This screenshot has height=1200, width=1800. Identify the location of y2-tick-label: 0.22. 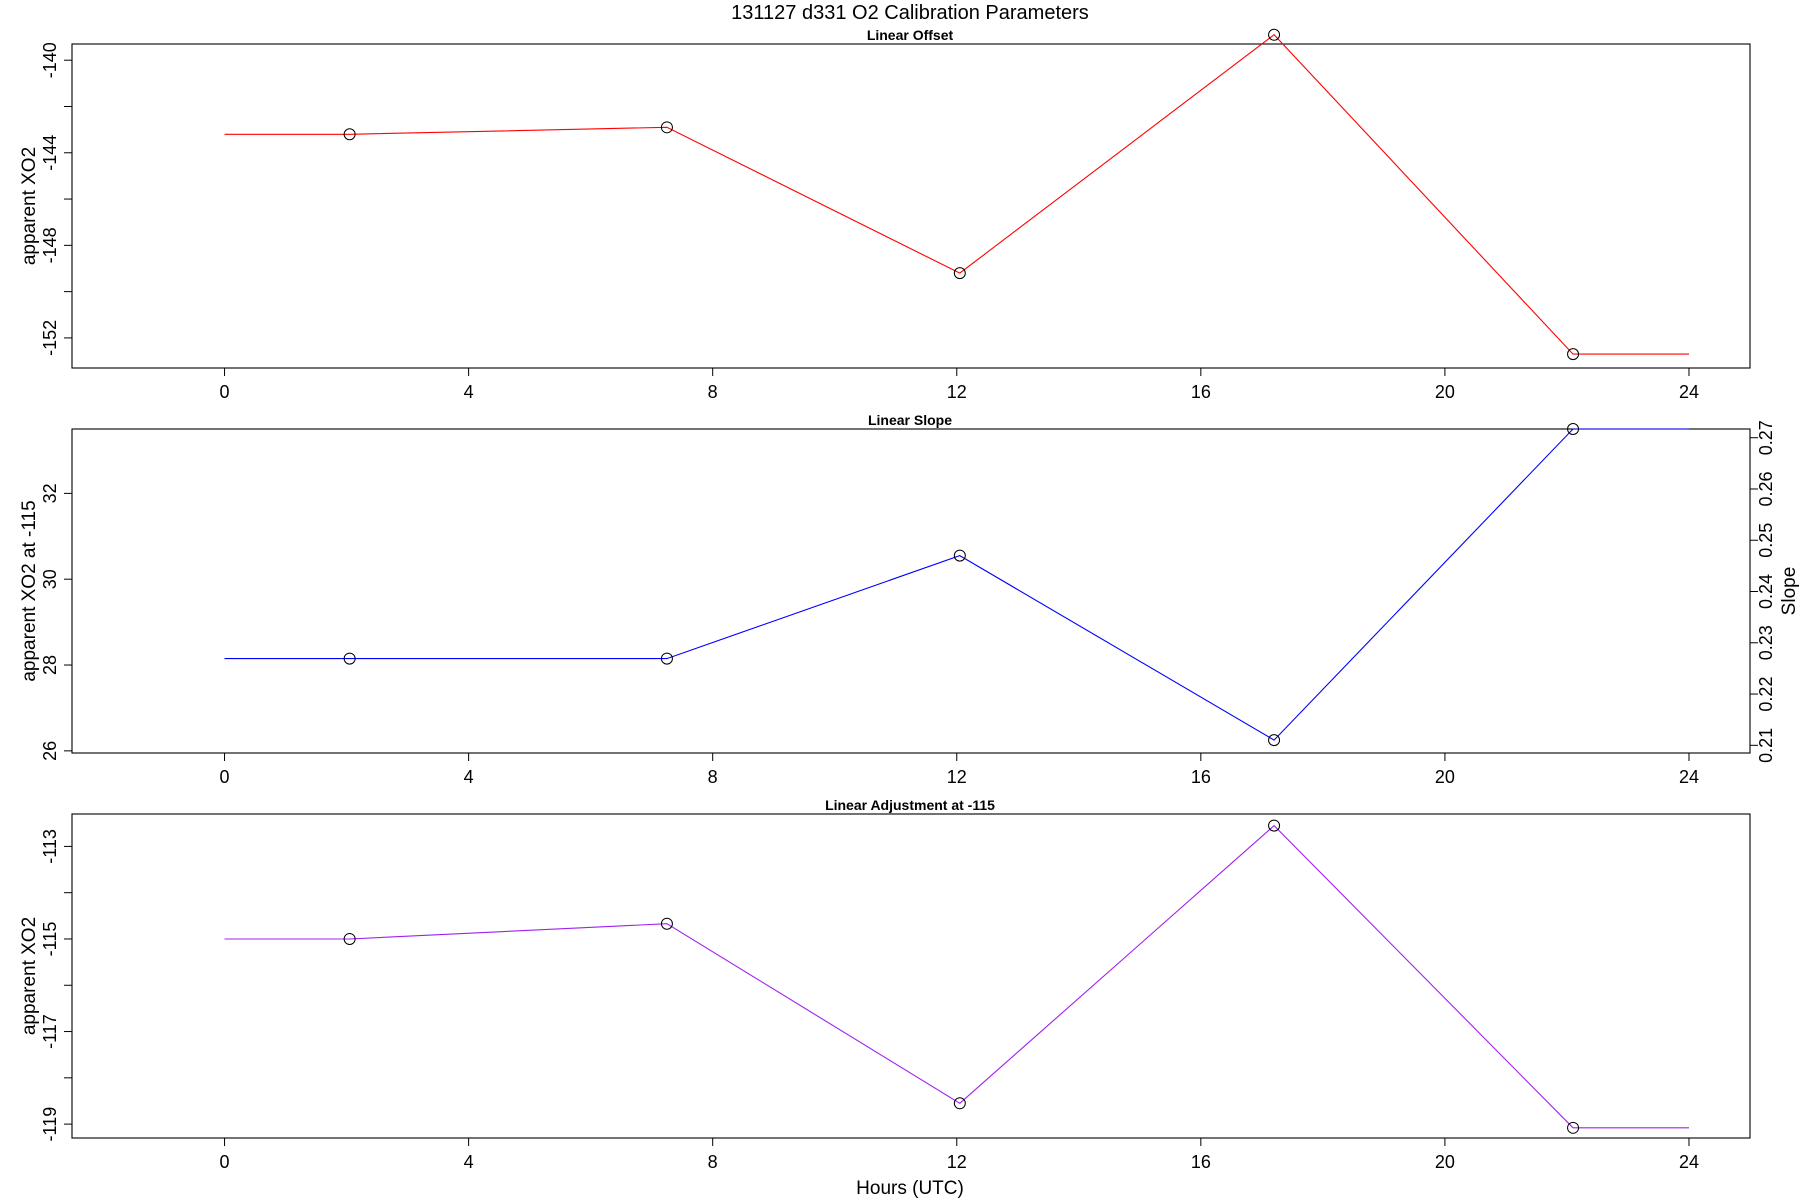
(1766, 694).